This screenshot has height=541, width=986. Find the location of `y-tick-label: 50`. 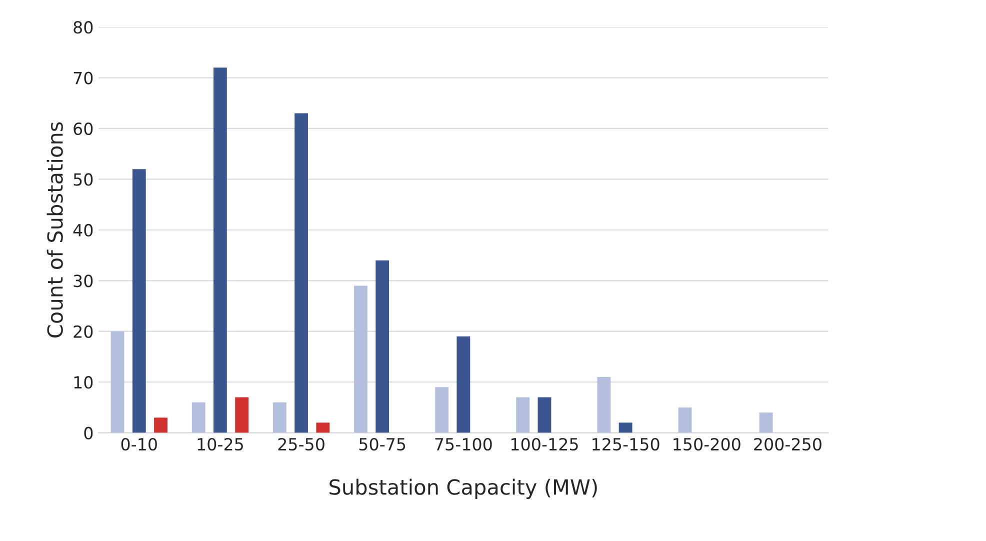

y-tick-label: 50 is located at coordinates (83, 179).